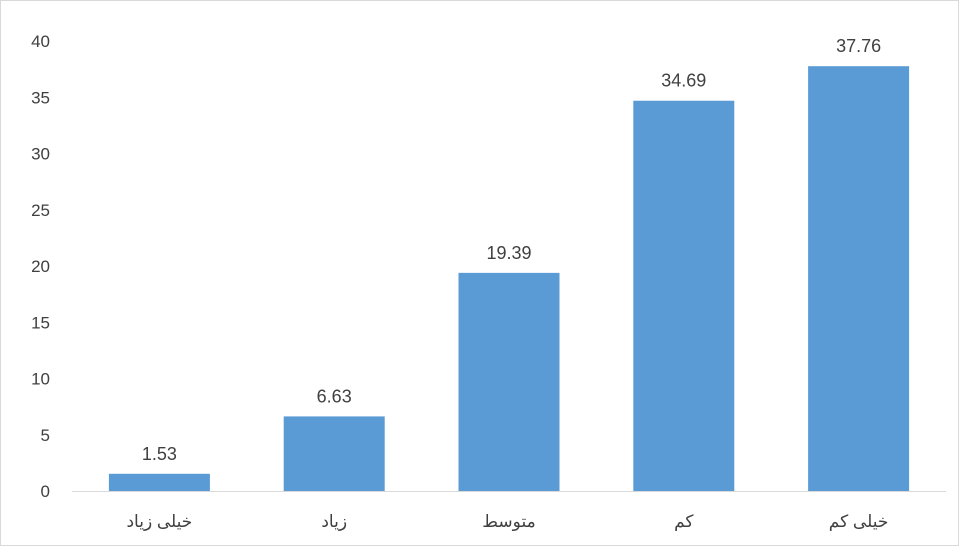  I want to click on y-tick-label: 40, so click(40, 41).